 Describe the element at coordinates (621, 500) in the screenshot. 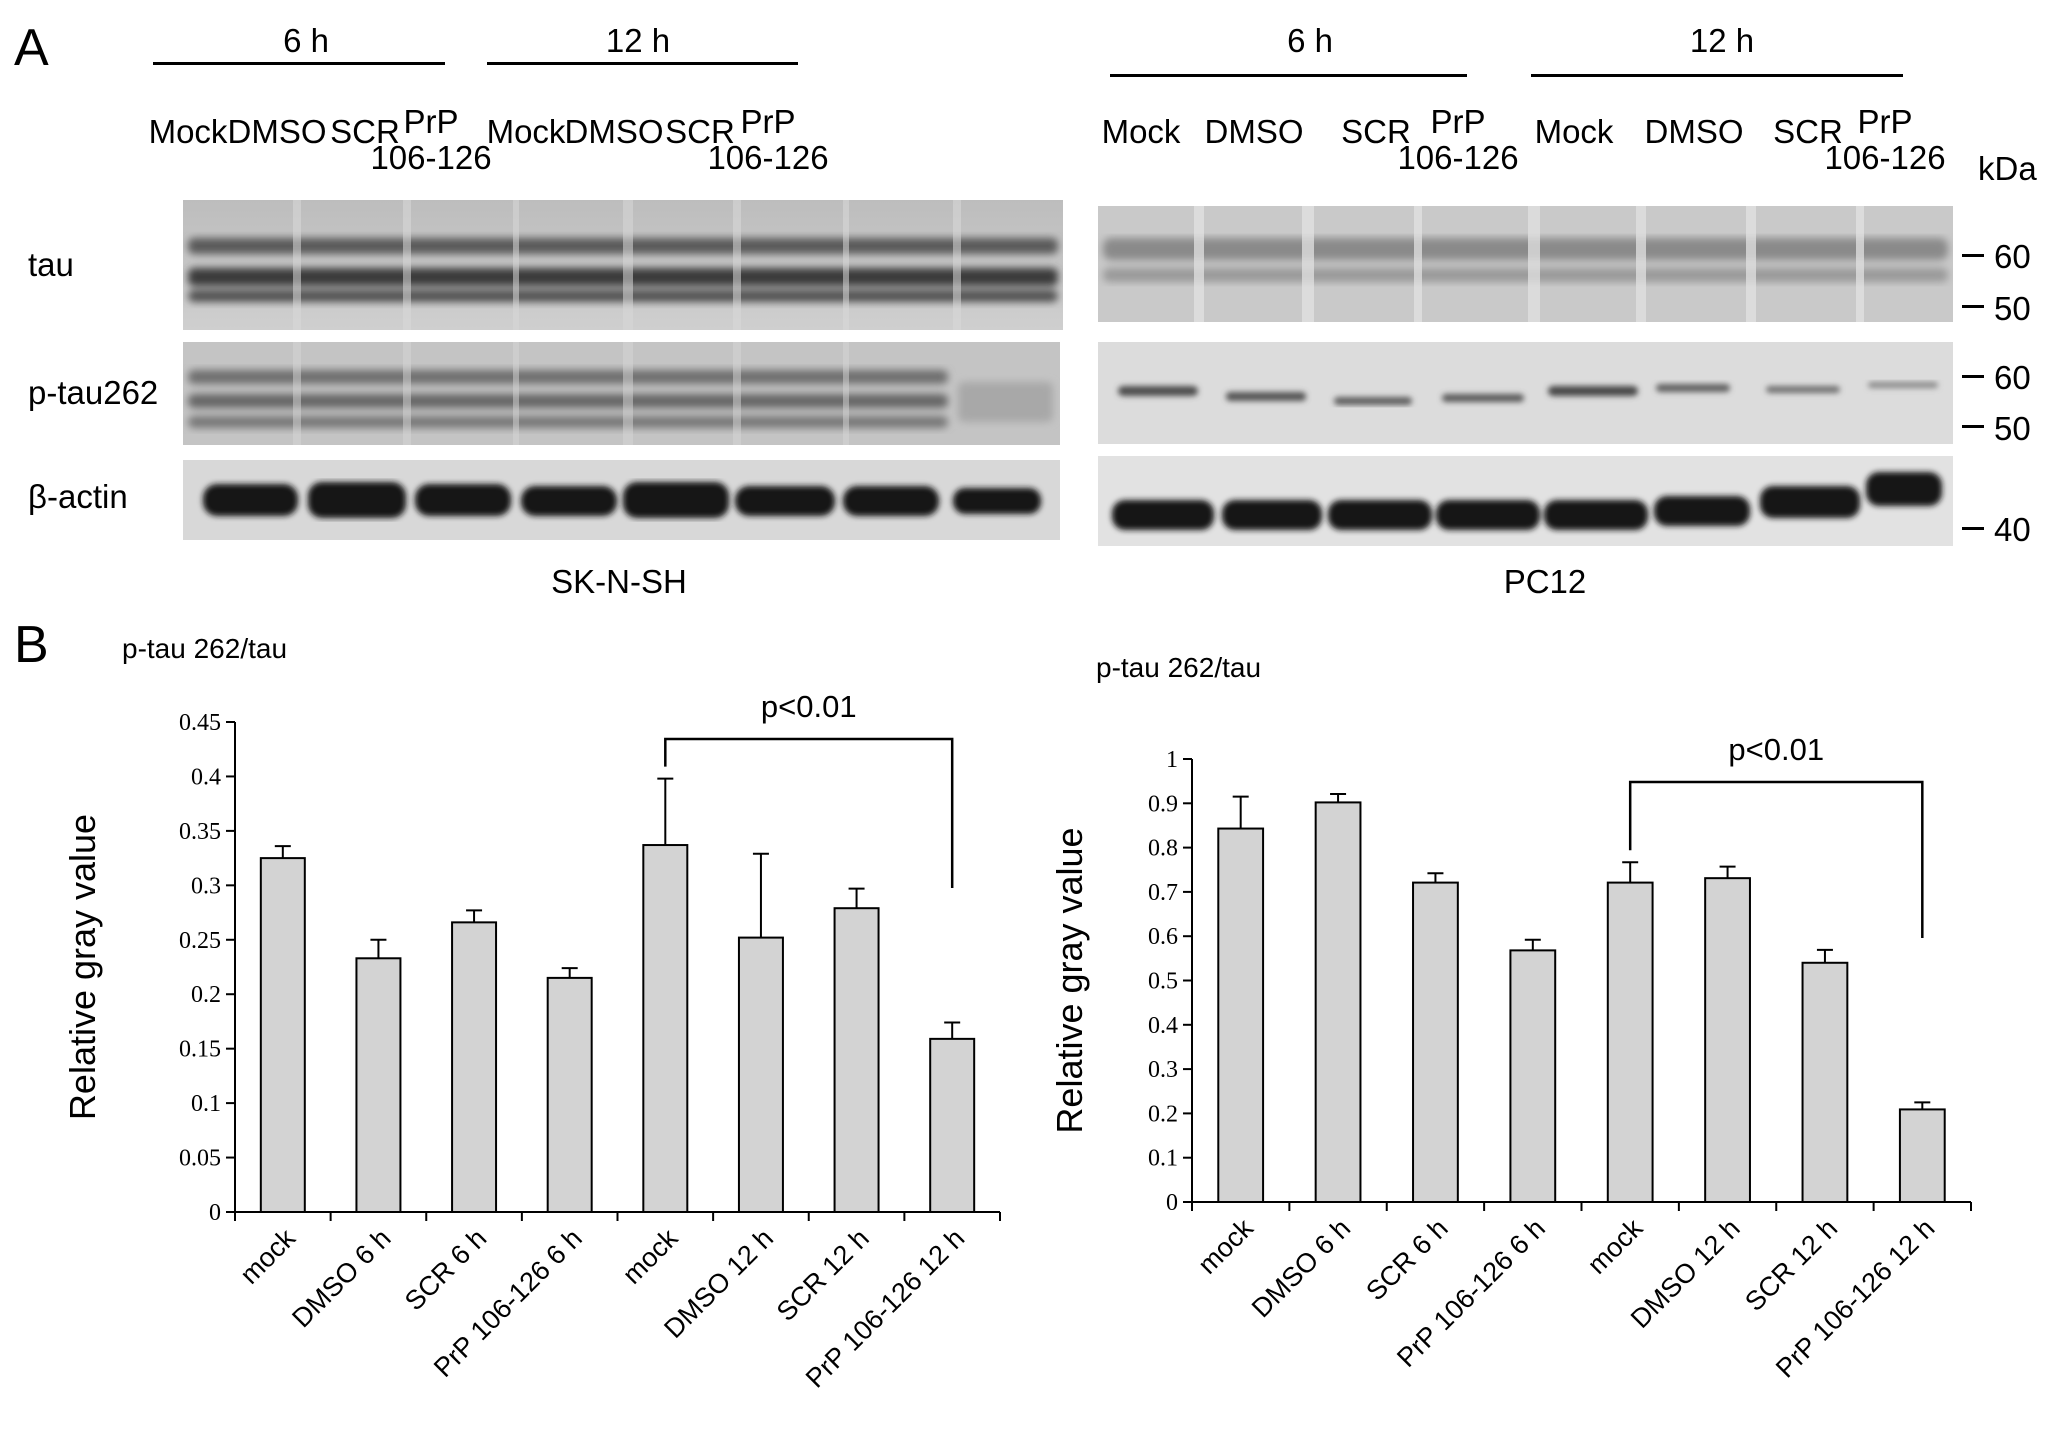

I see `blot-actin-sknsh` at that location.